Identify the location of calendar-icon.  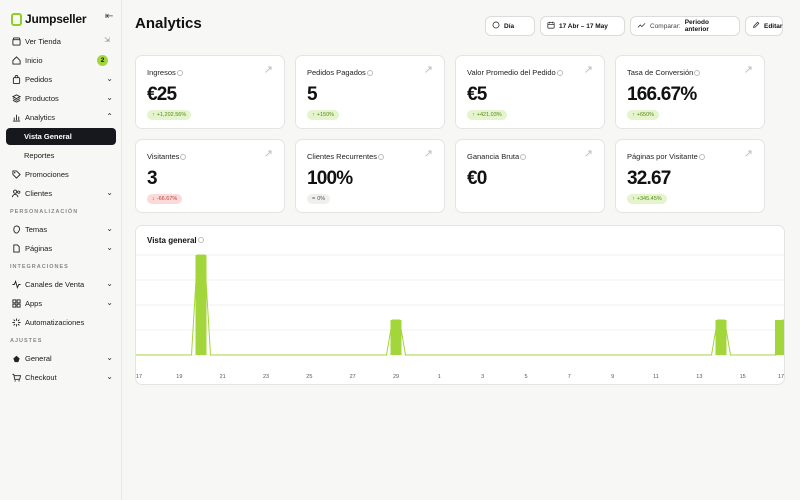
(551, 26).